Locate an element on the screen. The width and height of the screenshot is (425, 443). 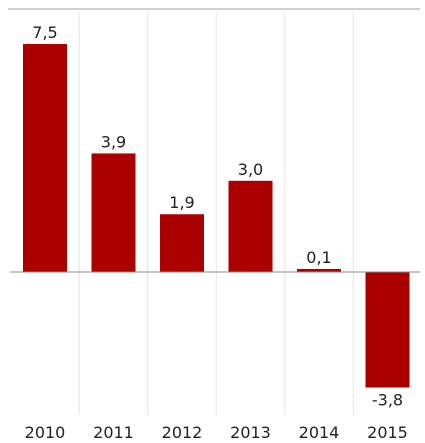
data-label-2014: 0,1 is located at coordinates (318, 257).